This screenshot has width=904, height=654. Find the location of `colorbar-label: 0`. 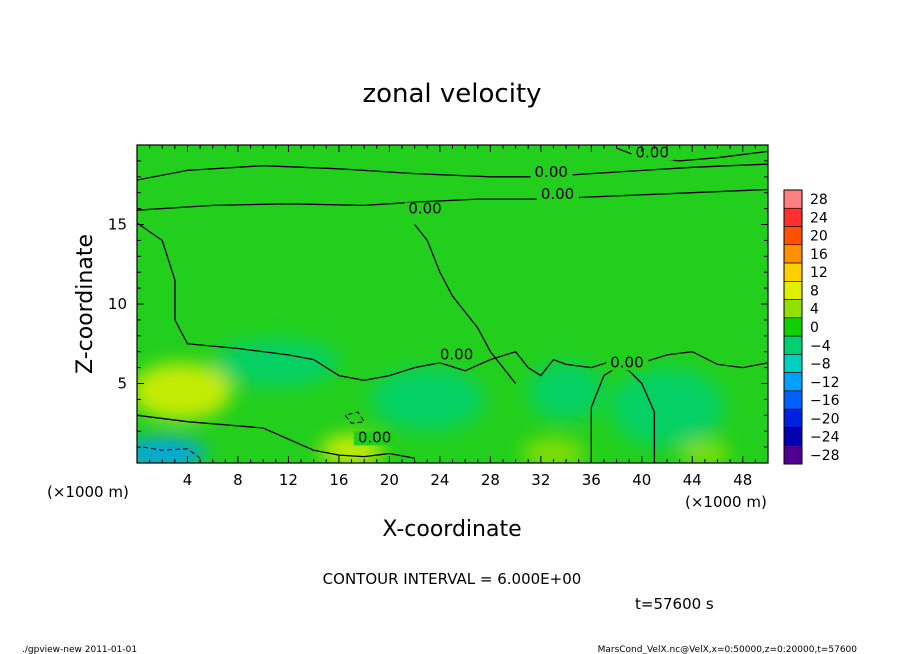

colorbar-label: 0 is located at coordinates (814, 328).